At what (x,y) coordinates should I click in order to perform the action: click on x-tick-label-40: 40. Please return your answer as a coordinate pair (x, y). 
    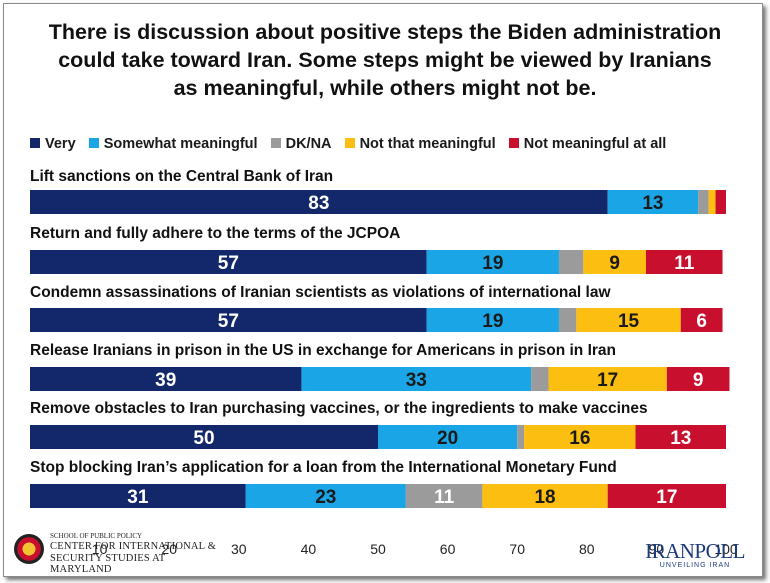
    Looking at the image, I should click on (309, 549).